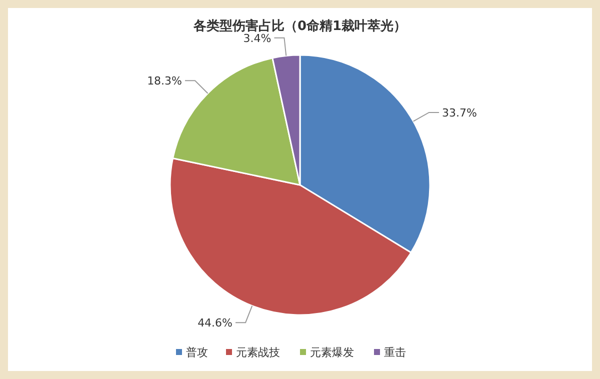 This screenshot has height=379, width=600. What do you see at coordinates (258, 352) in the screenshot?
I see `legend-label: 元素战技` at bounding box center [258, 352].